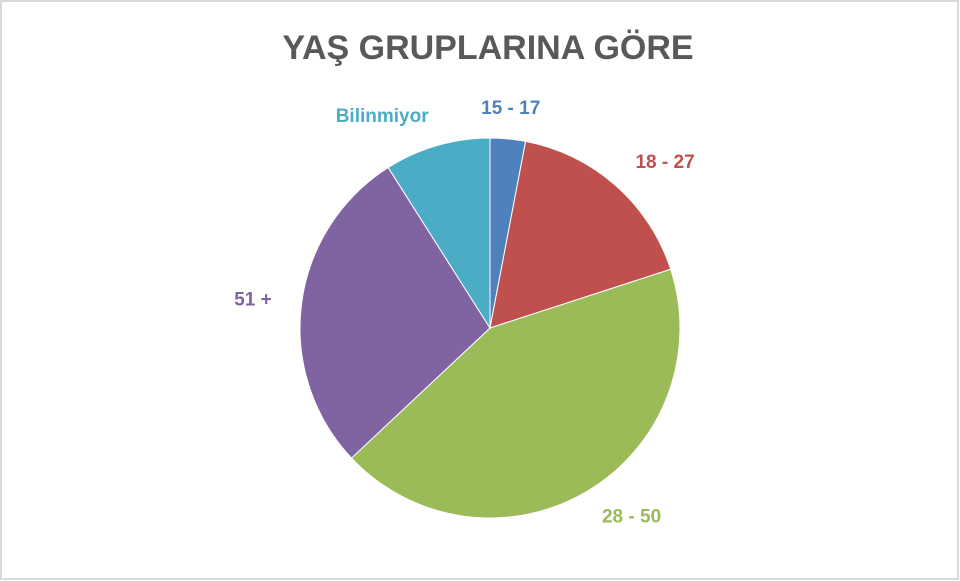 The width and height of the screenshot is (960, 581). Describe the element at coordinates (631, 516) in the screenshot. I see `slice-label: 28 - 50` at that location.